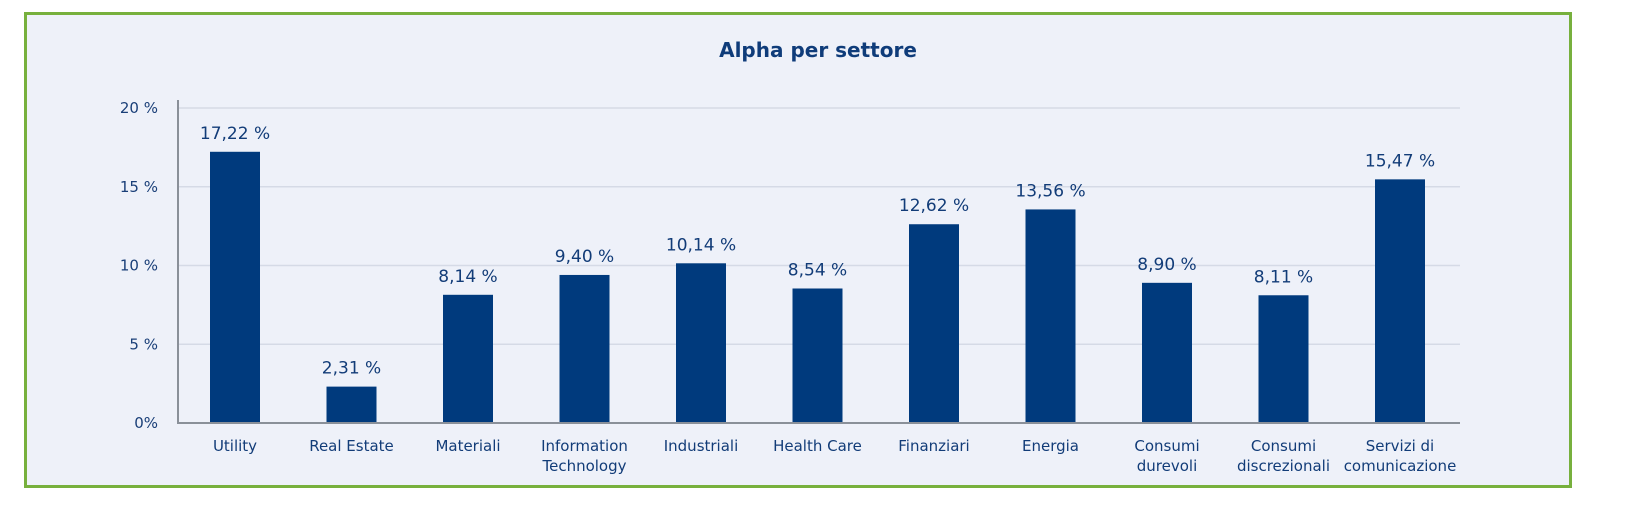  I want to click on x-tick-label: Consumi durevoli, so click(1166, 456).